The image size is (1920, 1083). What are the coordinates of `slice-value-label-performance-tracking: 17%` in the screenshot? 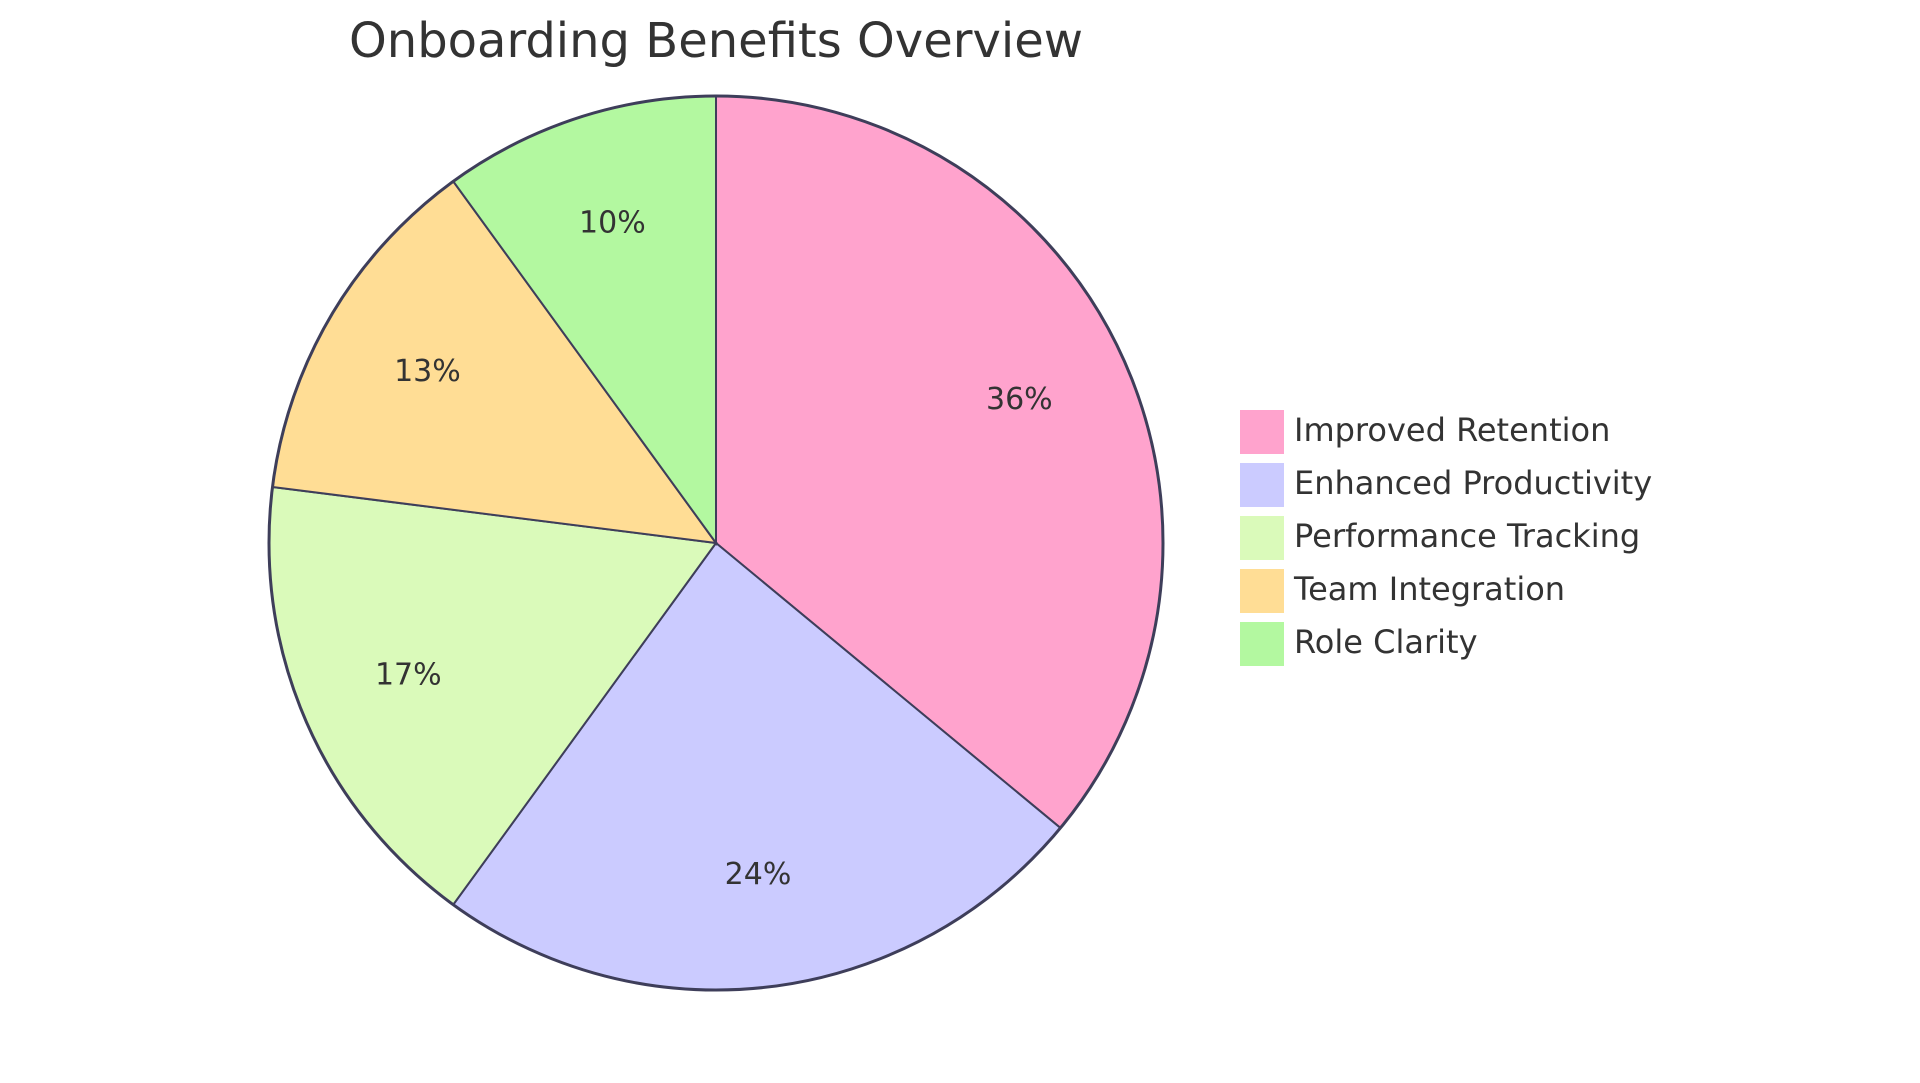 It's located at (408, 675).